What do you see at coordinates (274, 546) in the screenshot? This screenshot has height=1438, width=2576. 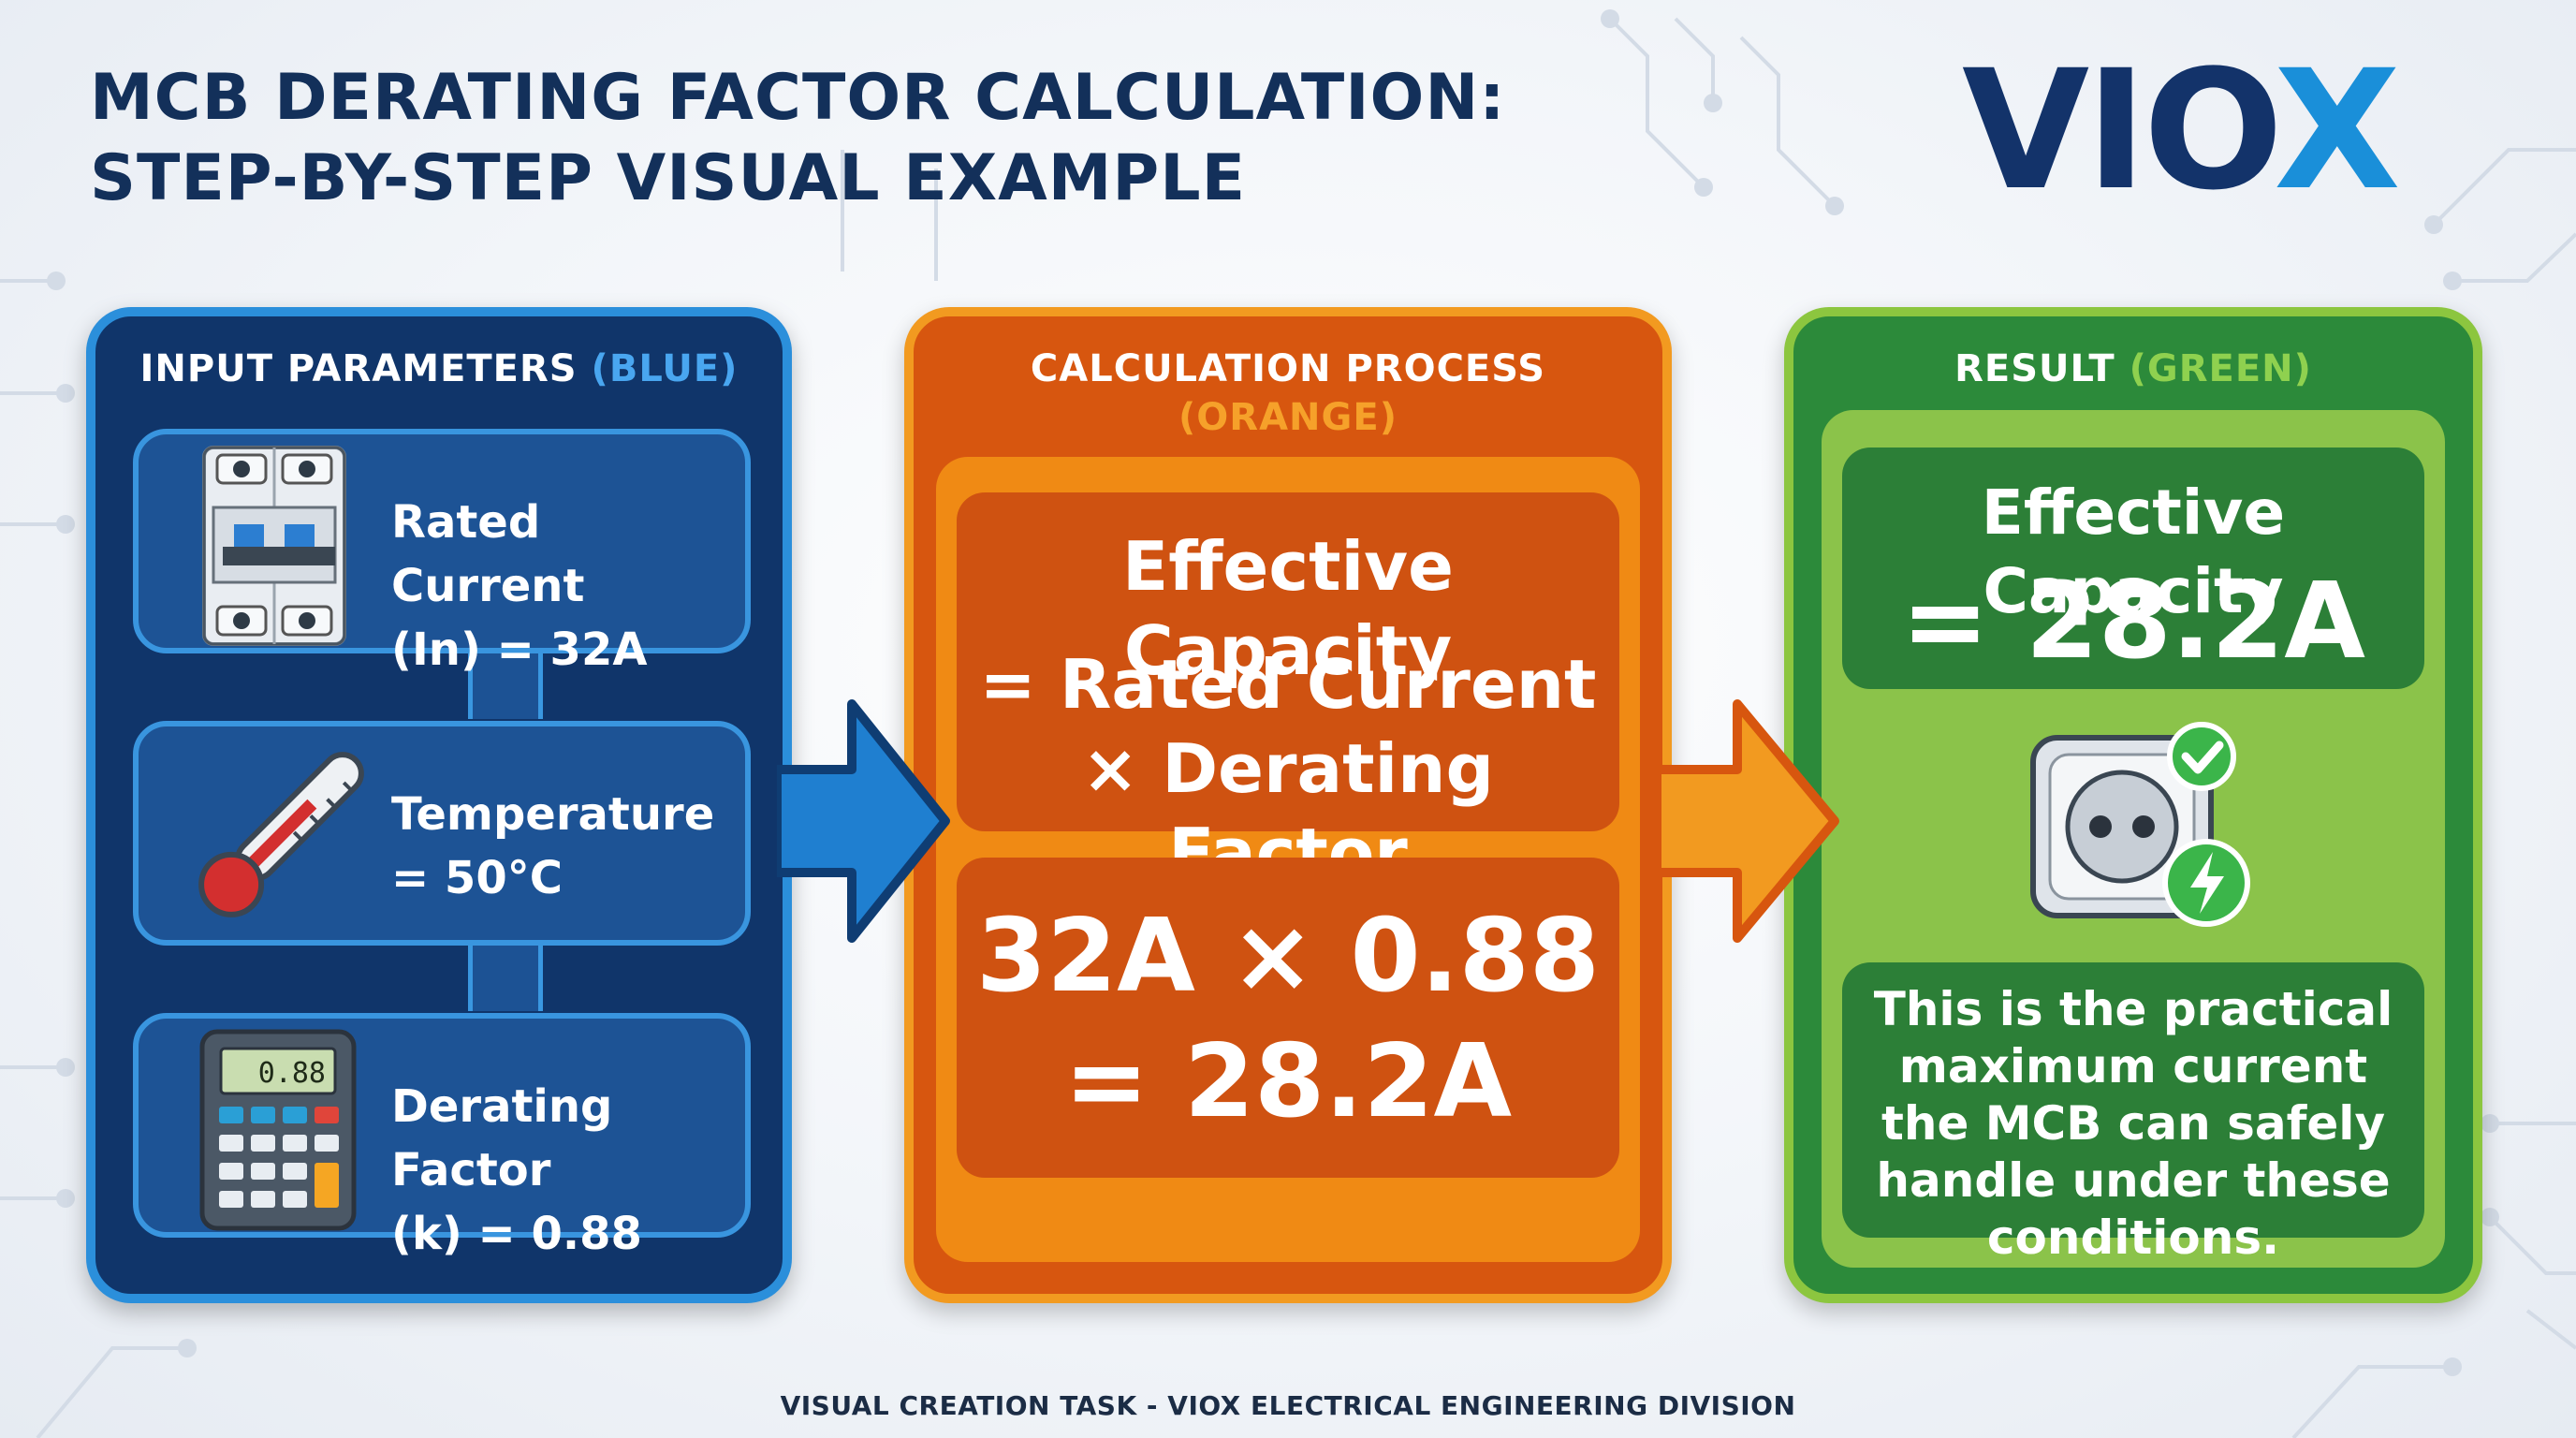 I see `circuit-breaker-icon` at bounding box center [274, 546].